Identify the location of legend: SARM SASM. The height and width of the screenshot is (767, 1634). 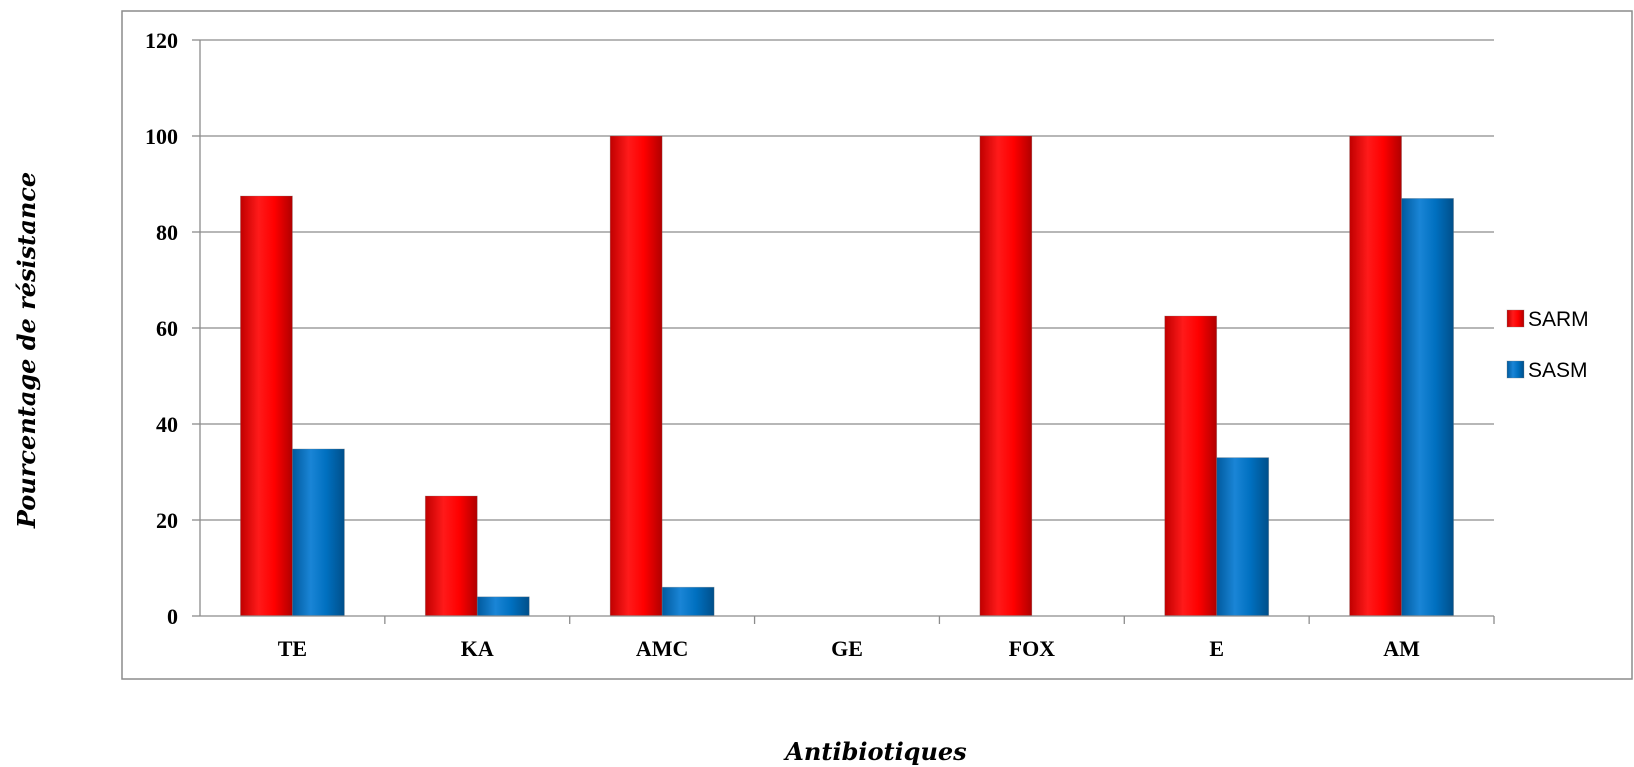
(1547, 345).